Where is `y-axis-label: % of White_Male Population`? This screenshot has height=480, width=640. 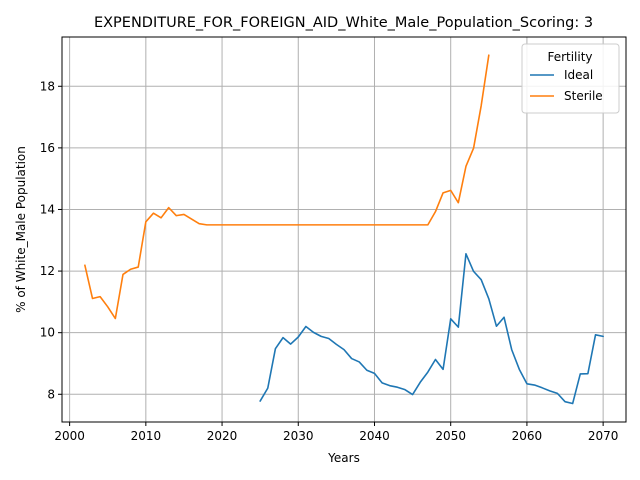 y-axis-label: % of White_Male Population is located at coordinates (21, 229).